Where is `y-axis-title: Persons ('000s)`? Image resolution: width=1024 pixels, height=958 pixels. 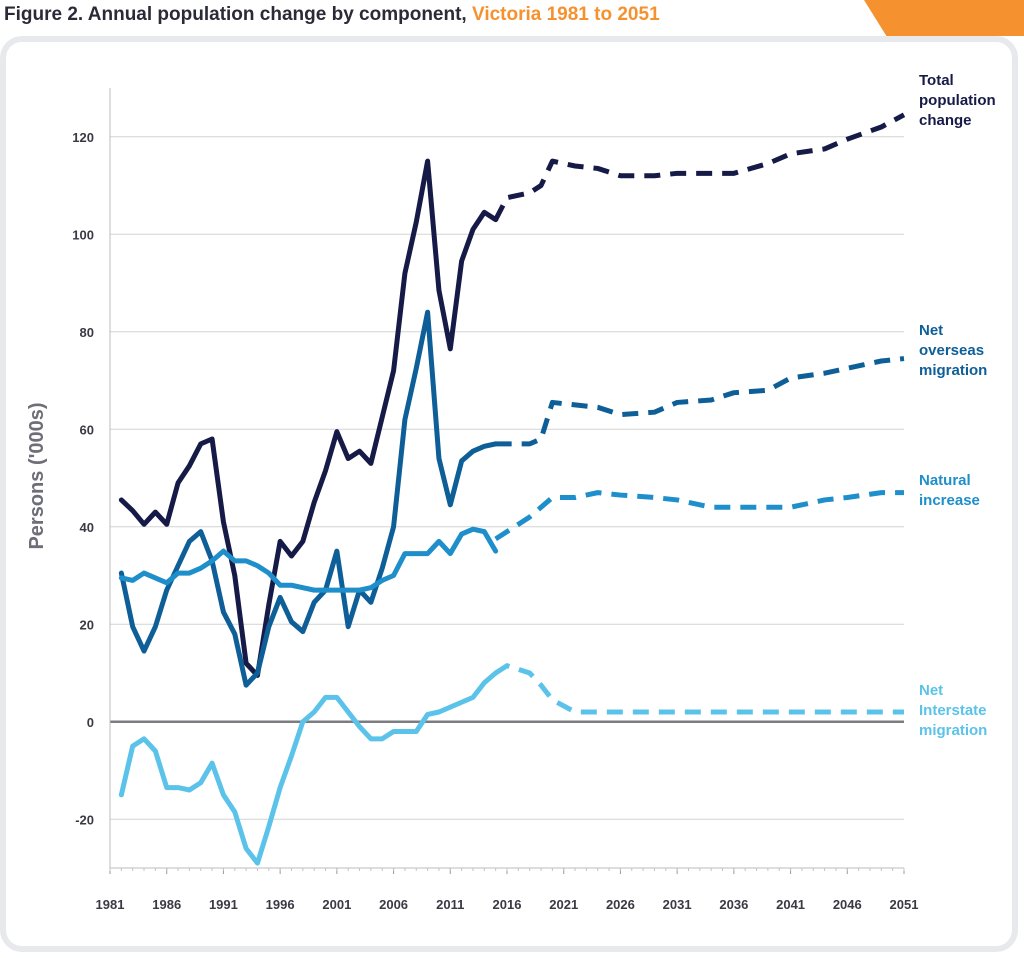
y-axis-title: Persons ('000s) is located at coordinates (37, 475).